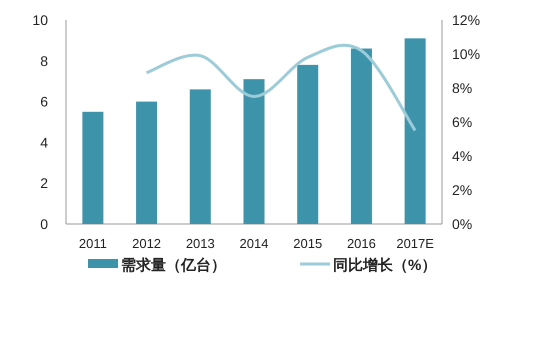 The height and width of the screenshot is (344, 542). Describe the element at coordinates (44, 183) in the screenshot. I see `y-tick-label: 2` at that location.